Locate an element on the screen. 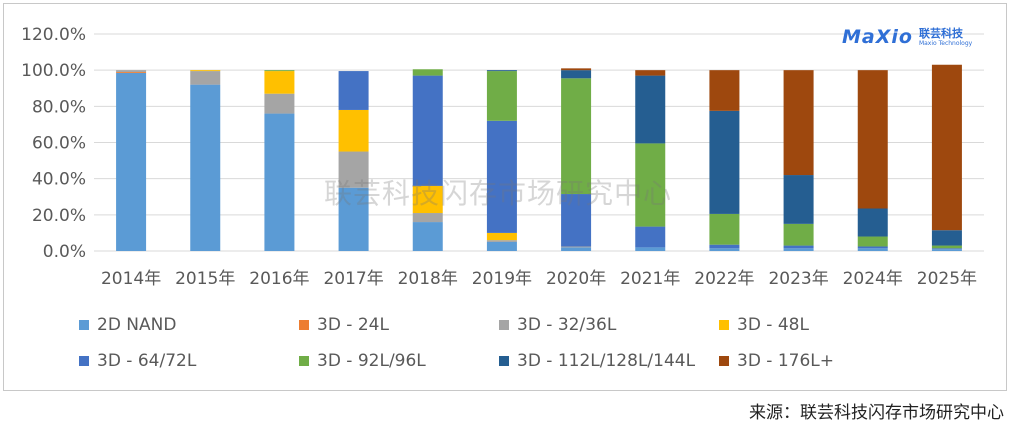  x-tick-label: 2017年 is located at coordinates (353, 279).